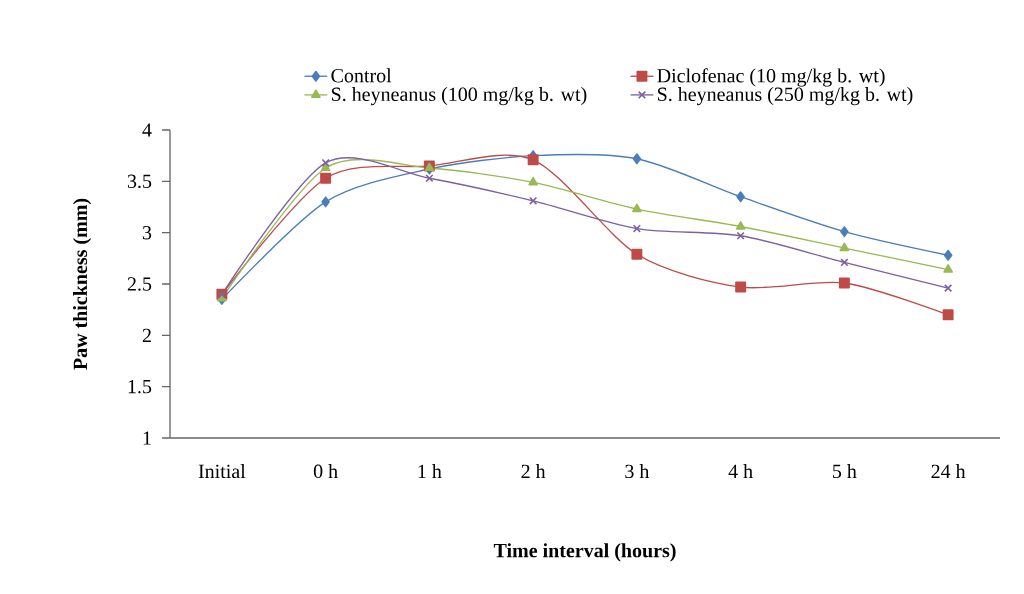 The width and height of the screenshot is (1024, 594). Describe the element at coordinates (82, 284) in the screenshot. I see `y-axis-title: Paw thickness (mm)` at that location.